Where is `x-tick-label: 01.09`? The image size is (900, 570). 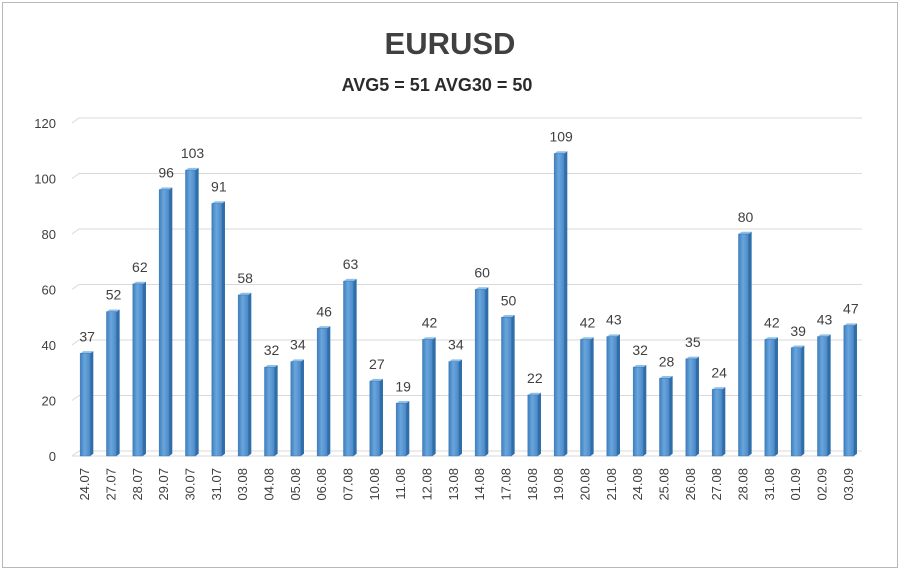
x-tick-label: 01.09 is located at coordinates (795, 484).